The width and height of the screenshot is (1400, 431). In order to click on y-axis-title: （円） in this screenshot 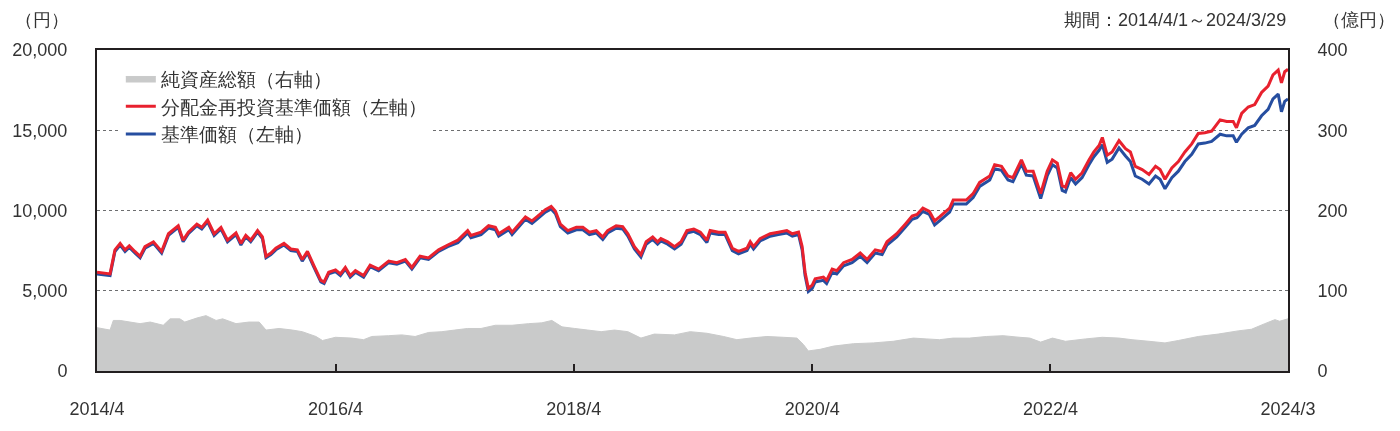, I will do `click(42, 20)`.